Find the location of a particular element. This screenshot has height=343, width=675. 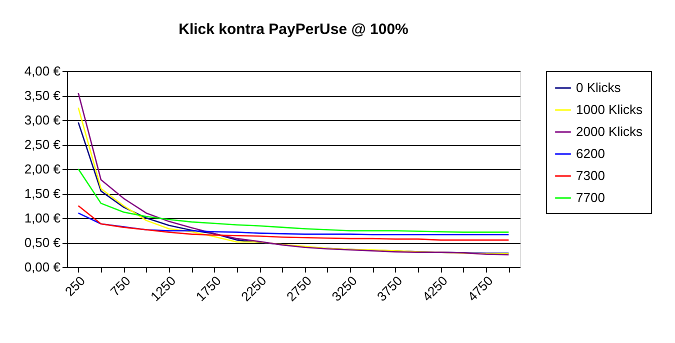

legend-label: 0 Klicks is located at coordinates (599, 87).